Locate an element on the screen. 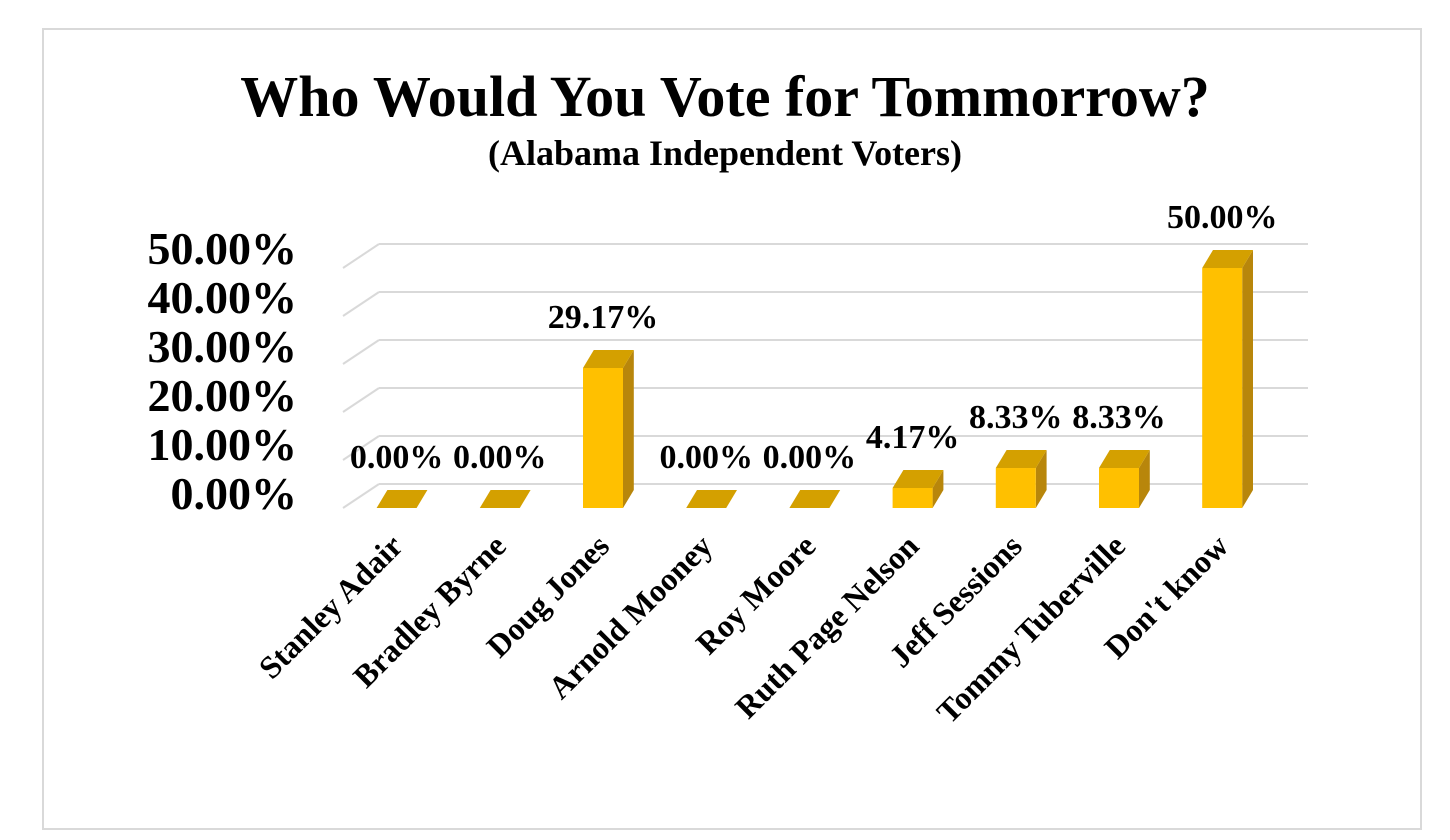 This screenshot has width=1450, height=840. y-axis-tick-labels: 0.00%10.00%20.00%30.00%40.00%50.00% is located at coordinates (223, 371).